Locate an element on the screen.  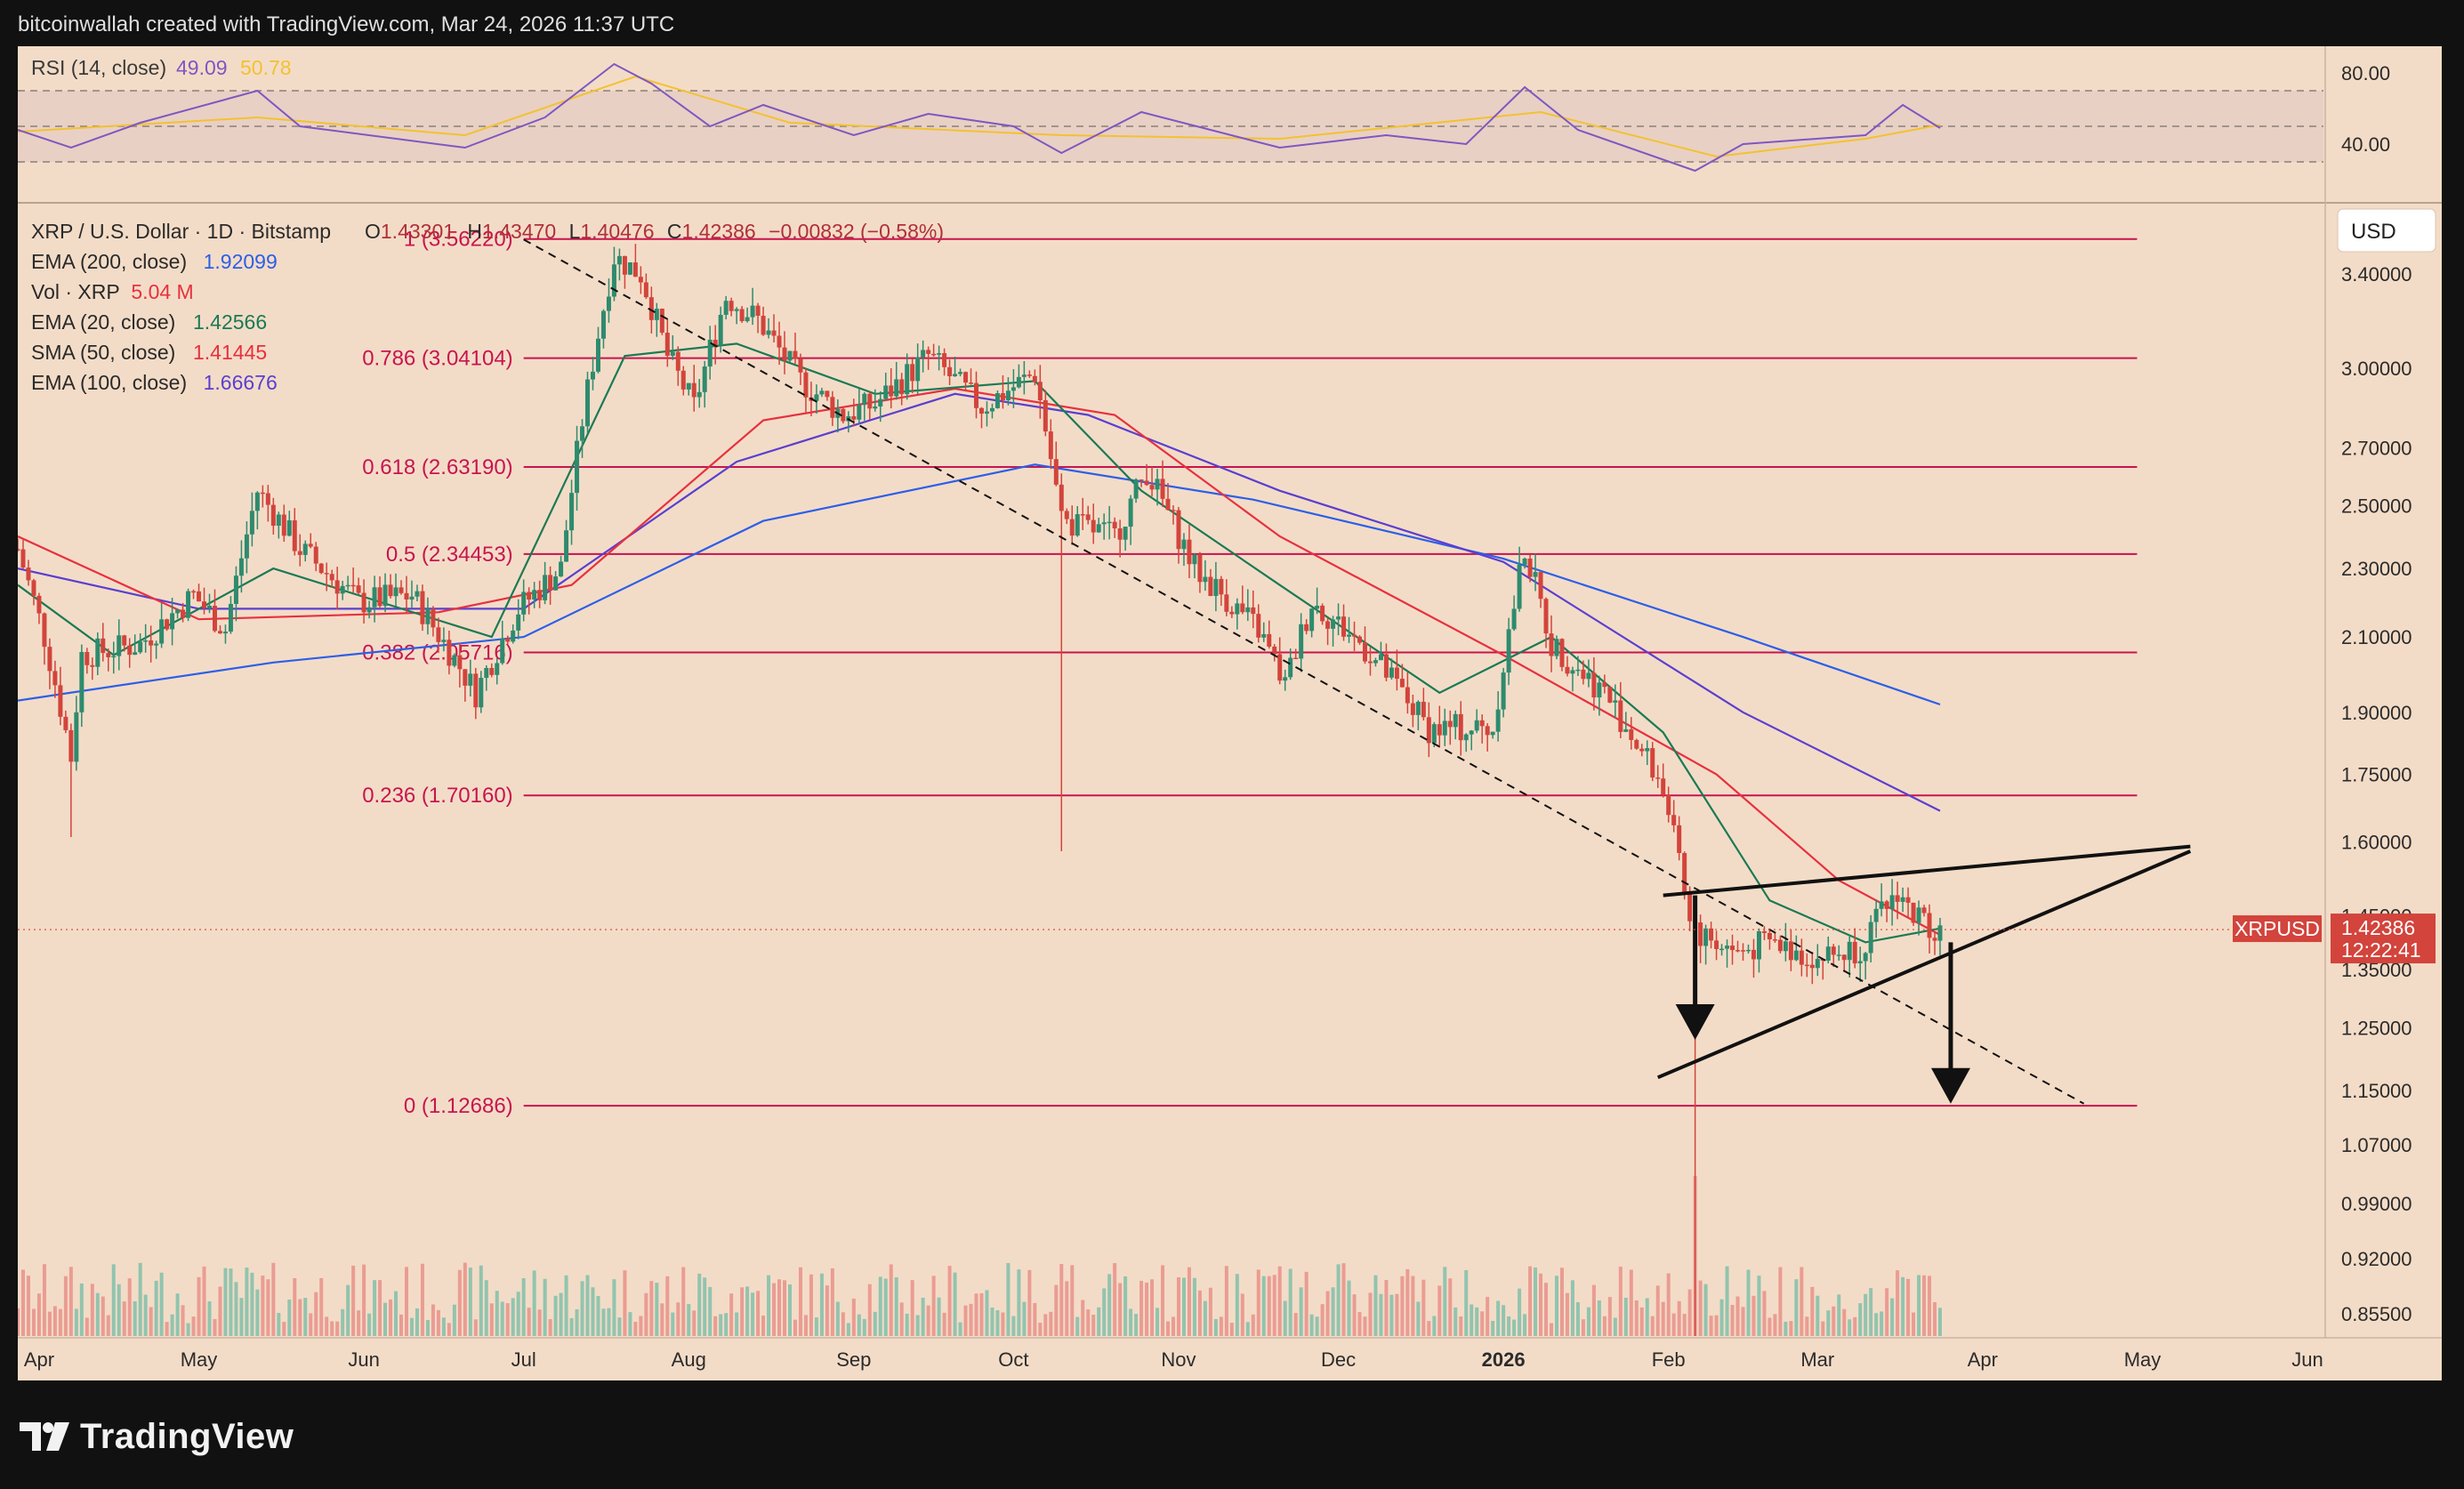
currency-button is located at coordinates (2386, 230).